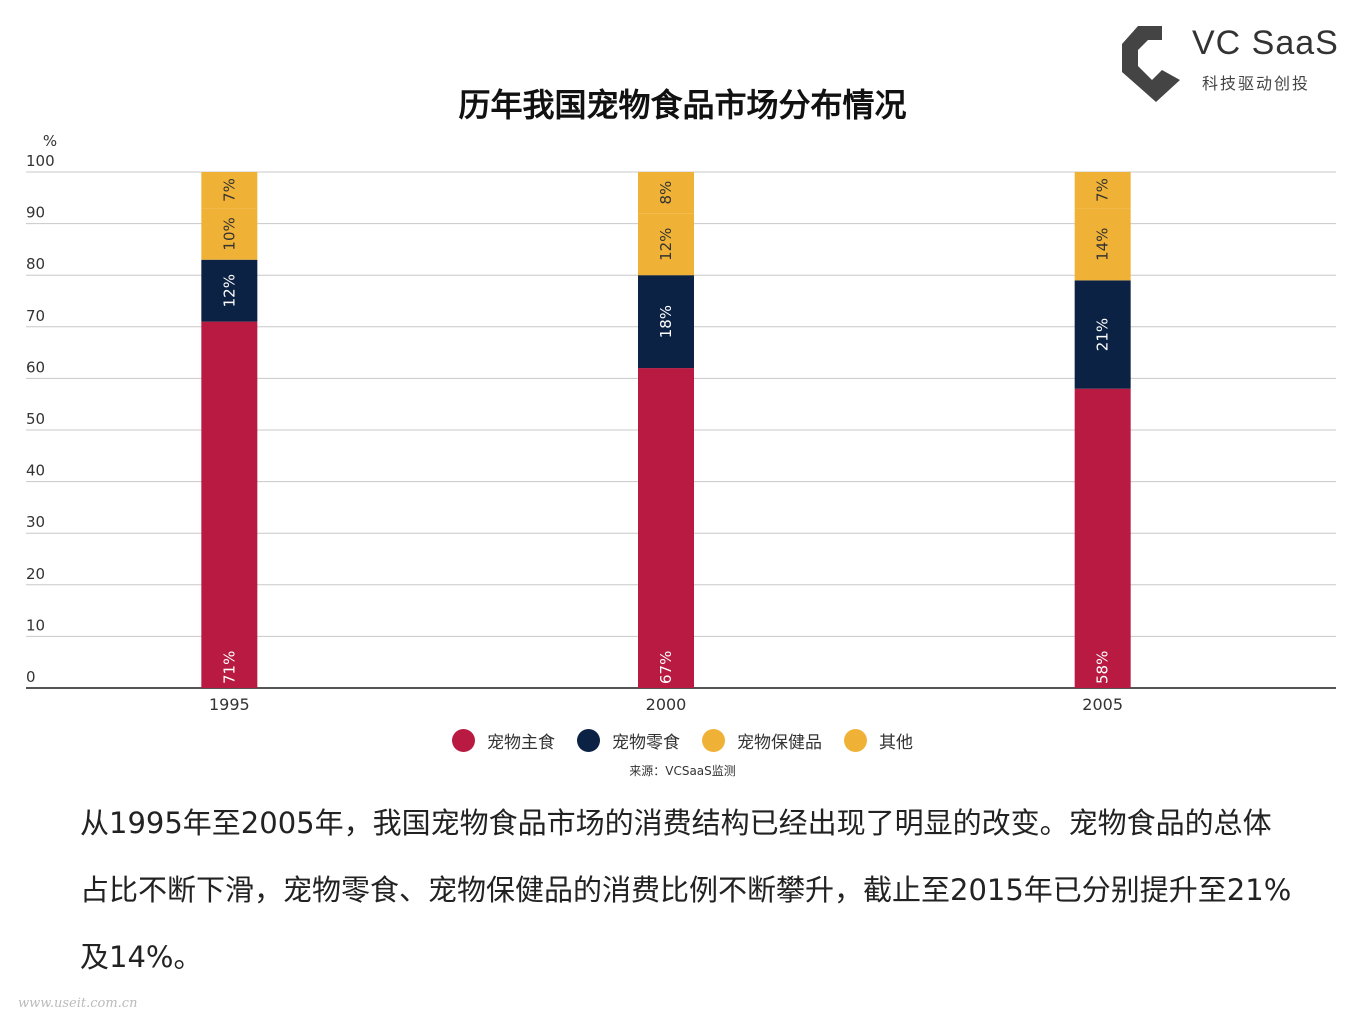  What do you see at coordinates (1151, 64) in the screenshot?
I see `logo-mark-icon` at bounding box center [1151, 64].